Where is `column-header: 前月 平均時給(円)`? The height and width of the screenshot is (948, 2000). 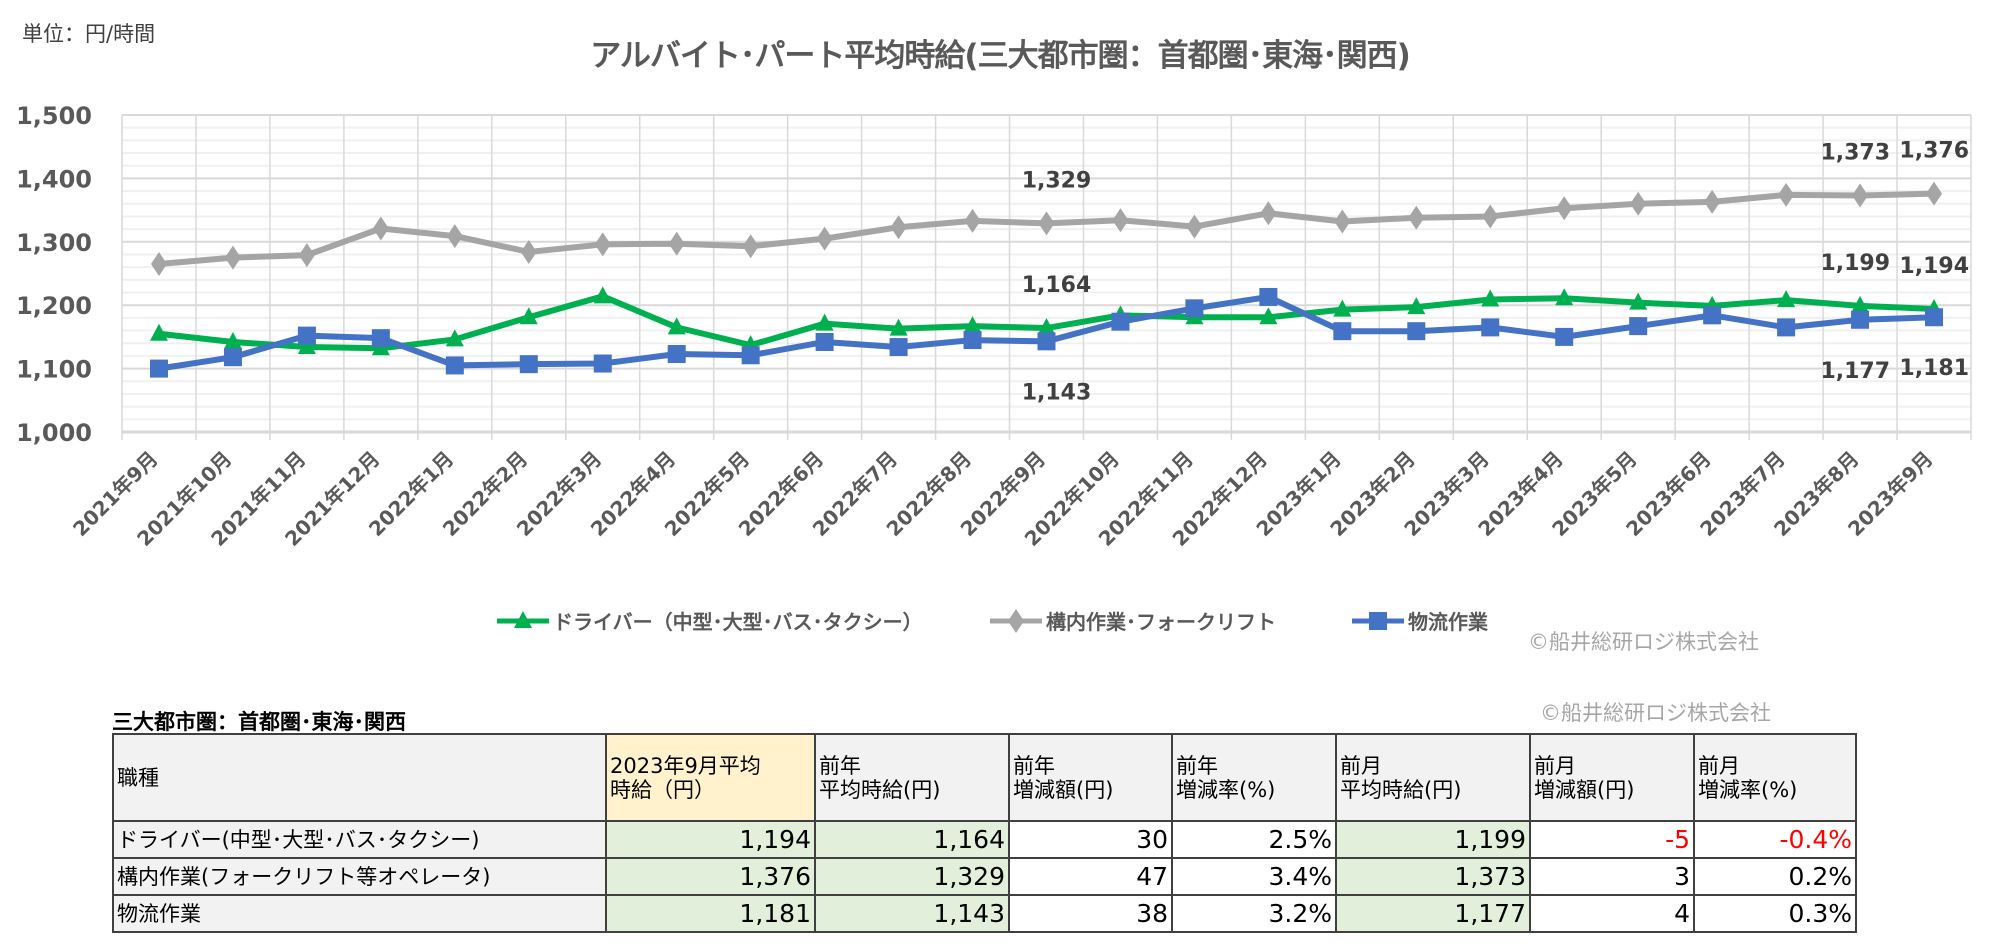 column-header: 前月 平均時給(円) is located at coordinates (1433, 777).